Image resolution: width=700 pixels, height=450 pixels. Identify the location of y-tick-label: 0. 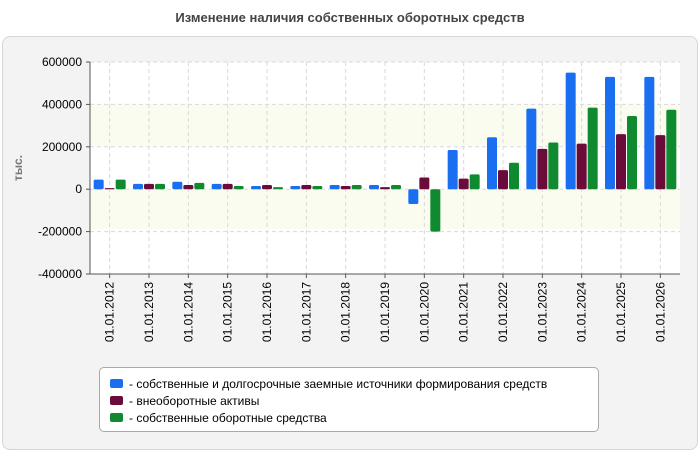
(78, 189).